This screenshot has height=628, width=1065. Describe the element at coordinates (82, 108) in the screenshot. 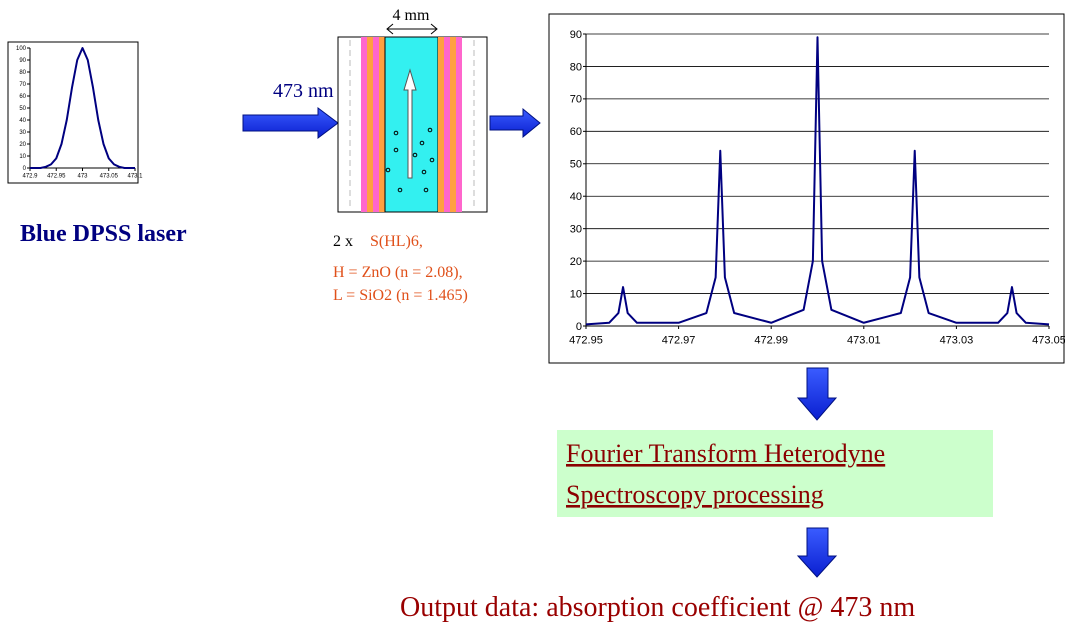

I see `data-line` at that location.